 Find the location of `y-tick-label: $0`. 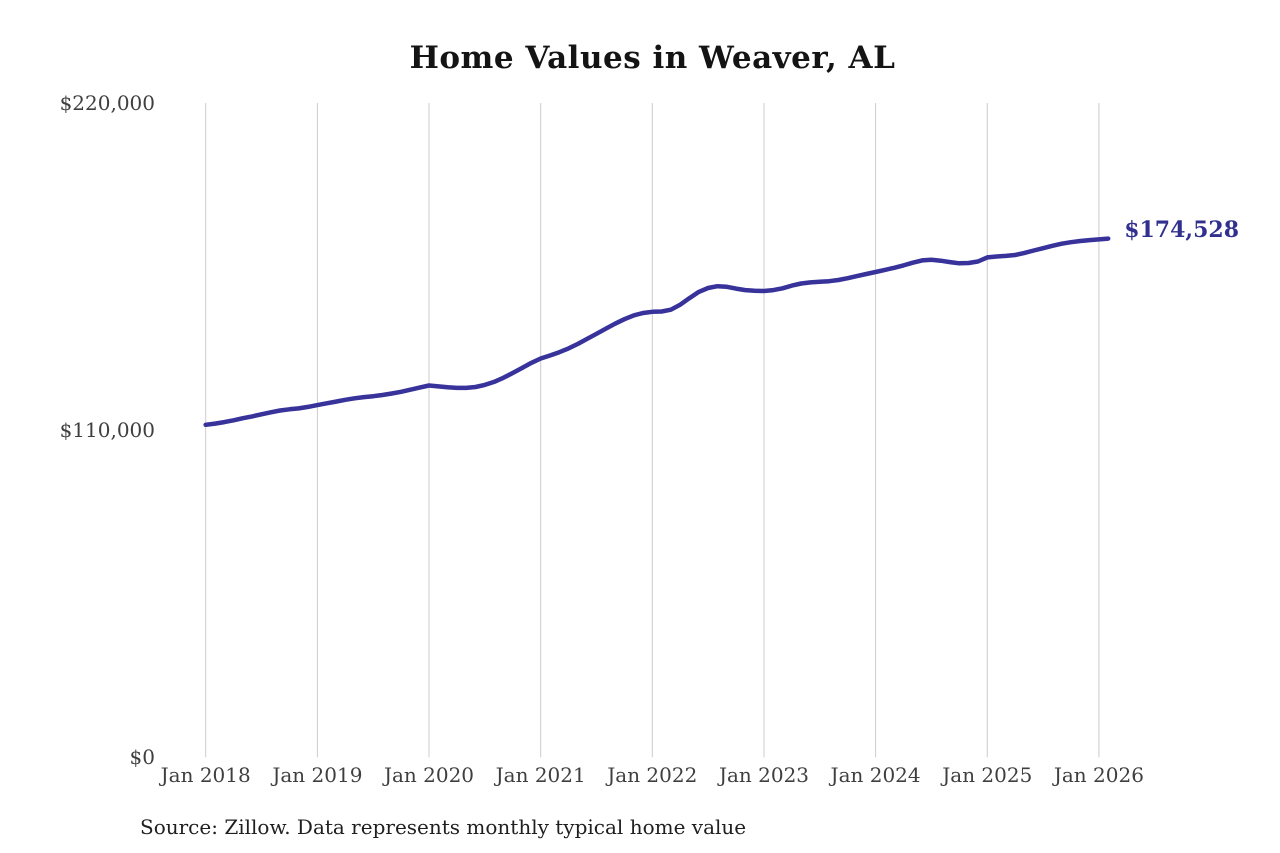

y-tick-label: $0 is located at coordinates (142, 757).